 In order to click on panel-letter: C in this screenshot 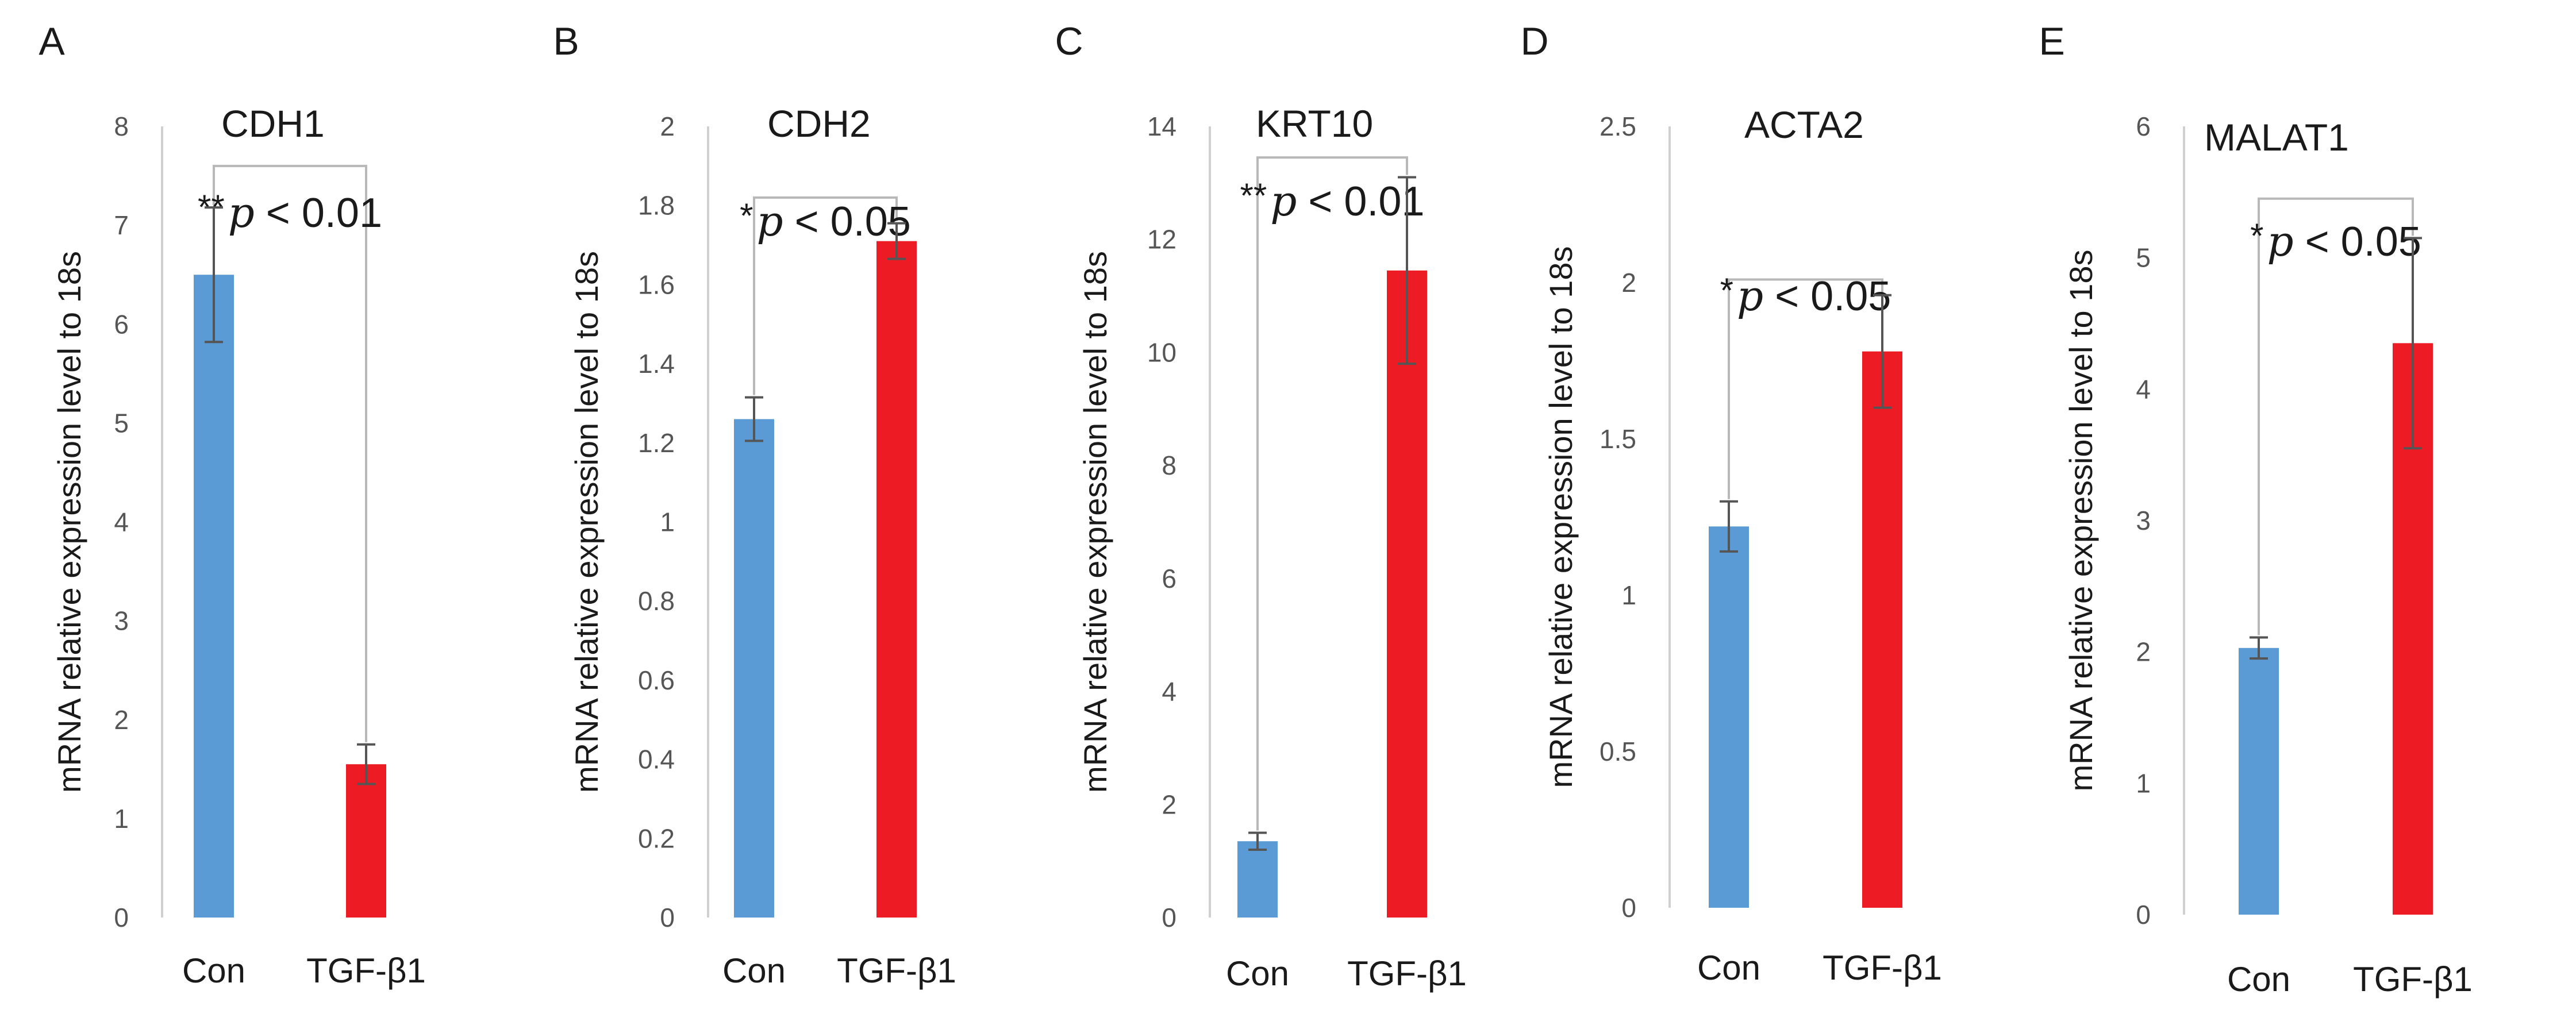, I will do `click(1069, 41)`.